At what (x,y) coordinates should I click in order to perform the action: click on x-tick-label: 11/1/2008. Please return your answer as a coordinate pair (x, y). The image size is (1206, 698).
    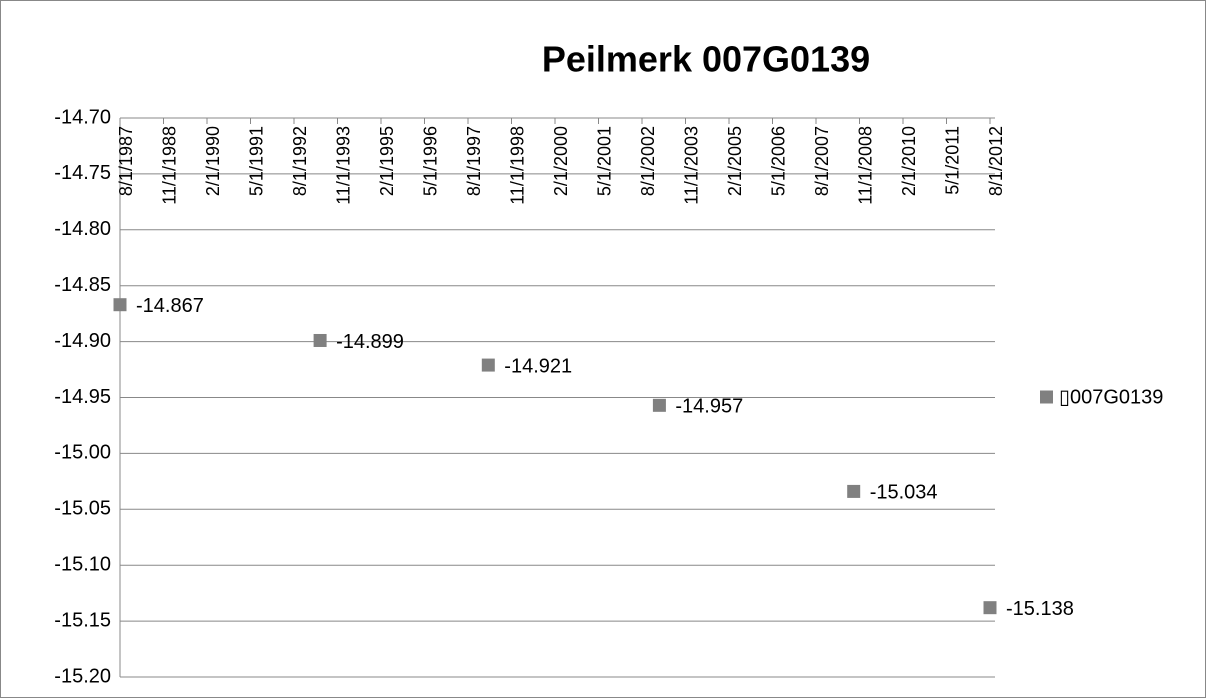
    Looking at the image, I should click on (865, 165).